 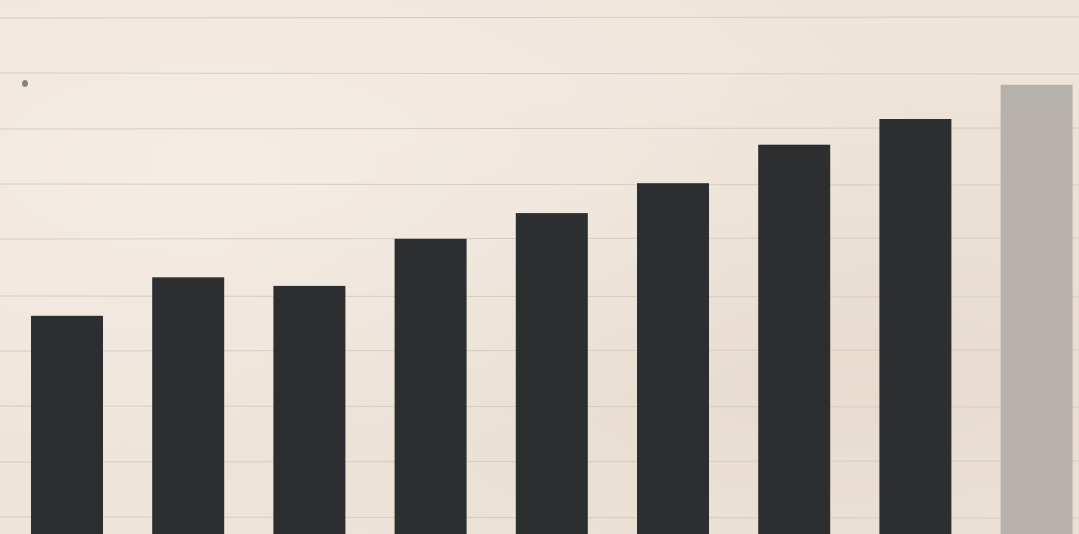 What do you see at coordinates (25, 83) in the screenshot?
I see `ink-speck` at bounding box center [25, 83].